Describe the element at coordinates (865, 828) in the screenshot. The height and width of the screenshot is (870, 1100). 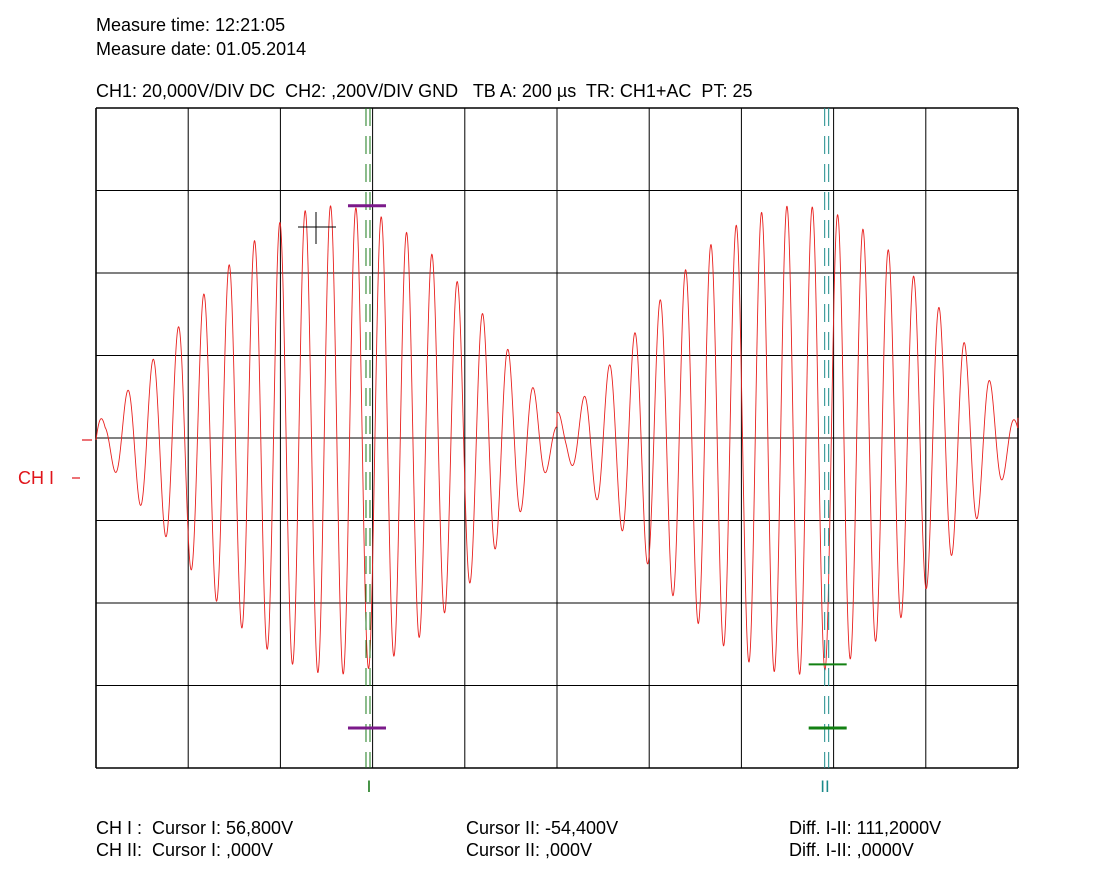
I see `readout-ch1-diff: Diff. I-II: 111,2000V` at that location.